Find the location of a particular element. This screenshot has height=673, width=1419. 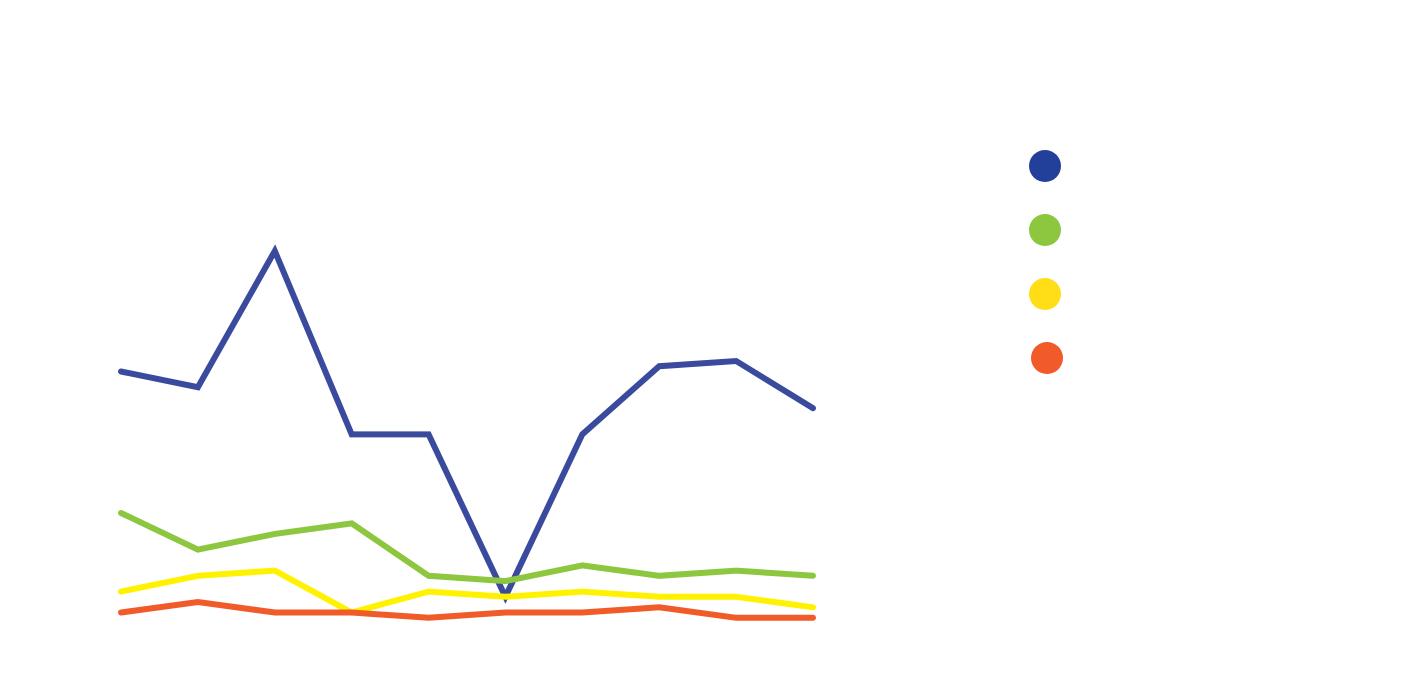

legend is located at coordinates (1046, 262).